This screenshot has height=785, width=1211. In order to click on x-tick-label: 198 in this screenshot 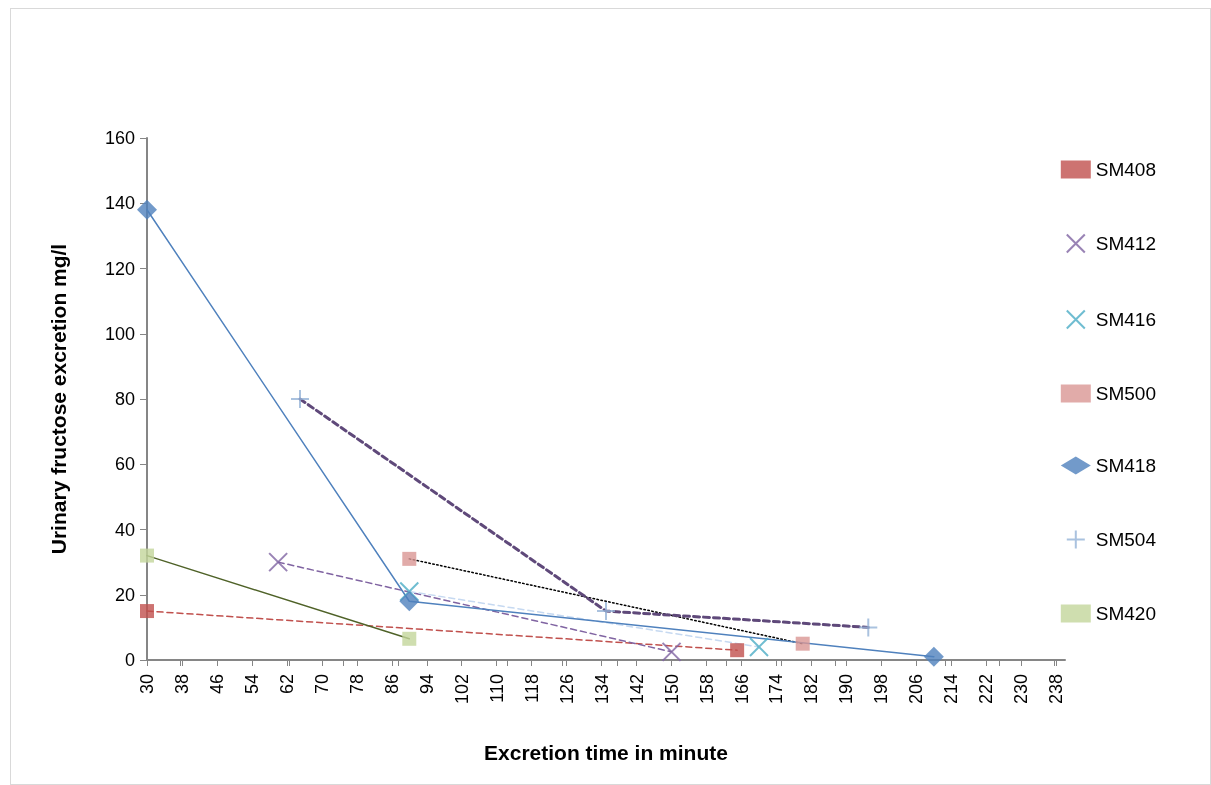, I will do `click(881, 689)`.